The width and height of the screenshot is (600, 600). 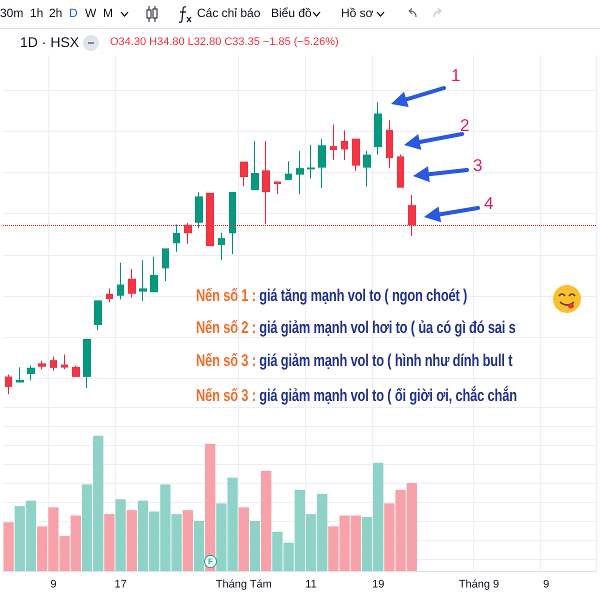 What do you see at coordinates (465, 126) in the screenshot?
I see `annotation: 2` at bounding box center [465, 126].